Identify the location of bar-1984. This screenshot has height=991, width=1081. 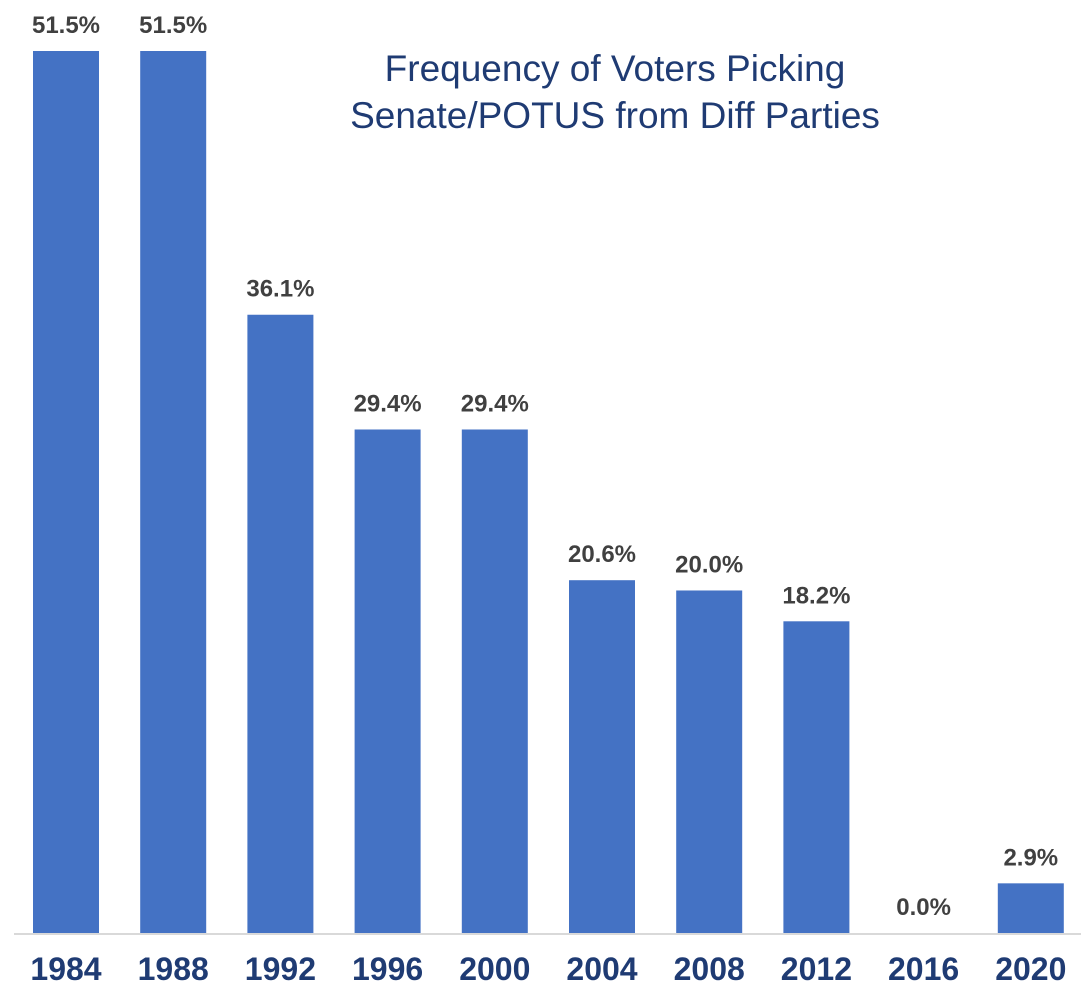
(66, 492).